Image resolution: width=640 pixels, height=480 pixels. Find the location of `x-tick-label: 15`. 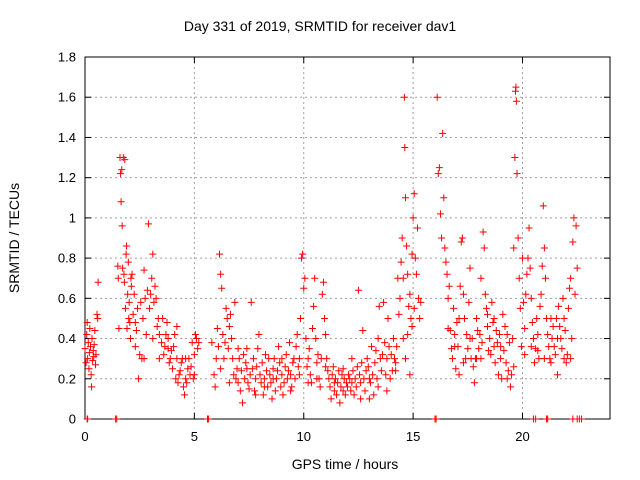

x-tick-label: 15 is located at coordinates (413, 436).